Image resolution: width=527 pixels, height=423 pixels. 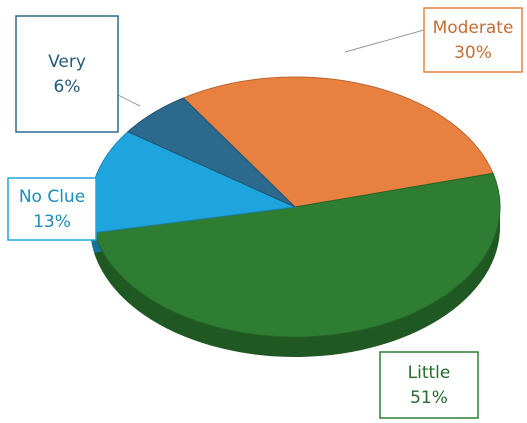 What do you see at coordinates (67, 87) in the screenshot?
I see `value-label: 6%` at bounding box center [67, 87].